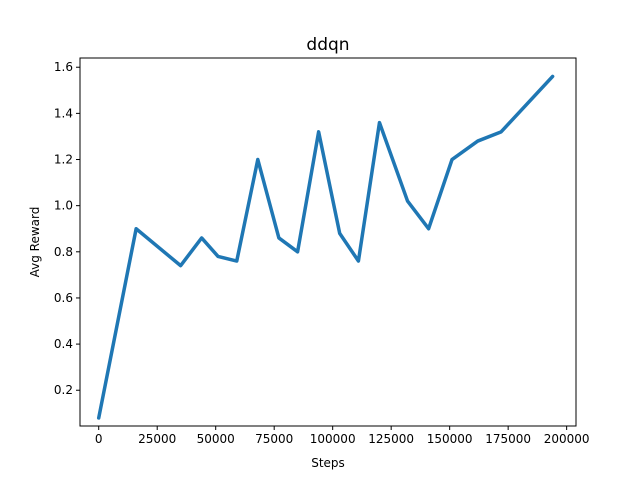  What do you see at coordinates (63, 390) in the screenshot?
I see `y-tick-label: 0.2` at bounding box center [63, 390].